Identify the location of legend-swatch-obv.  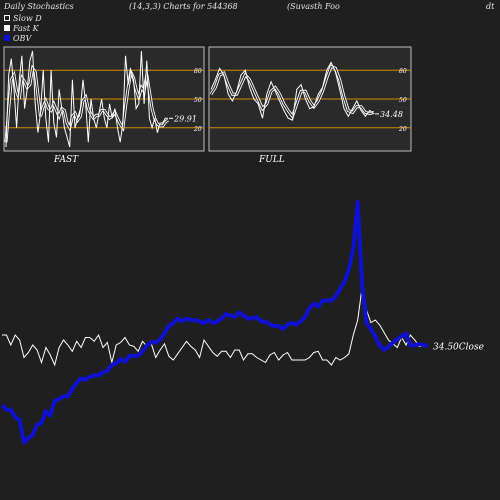
(7, 38).